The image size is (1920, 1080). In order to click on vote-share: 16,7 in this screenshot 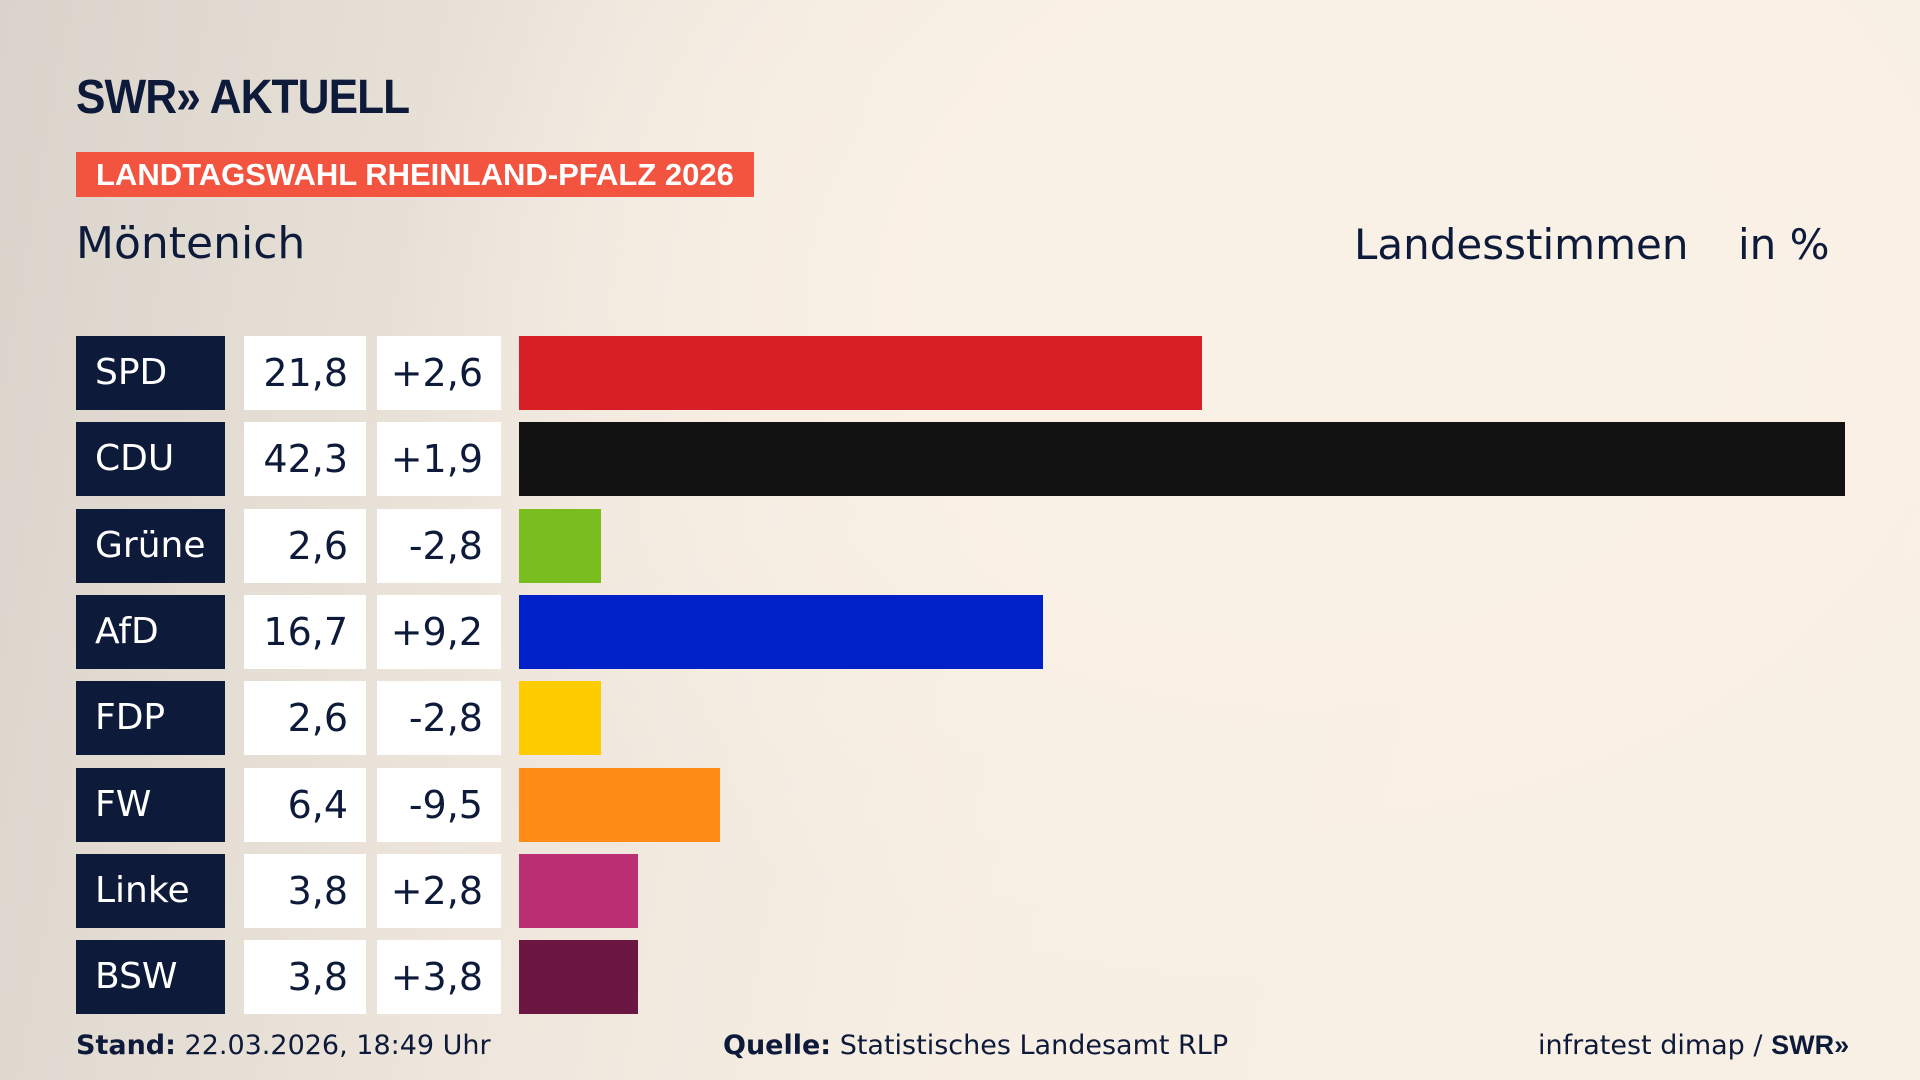, I will do `click(305, 631)`.